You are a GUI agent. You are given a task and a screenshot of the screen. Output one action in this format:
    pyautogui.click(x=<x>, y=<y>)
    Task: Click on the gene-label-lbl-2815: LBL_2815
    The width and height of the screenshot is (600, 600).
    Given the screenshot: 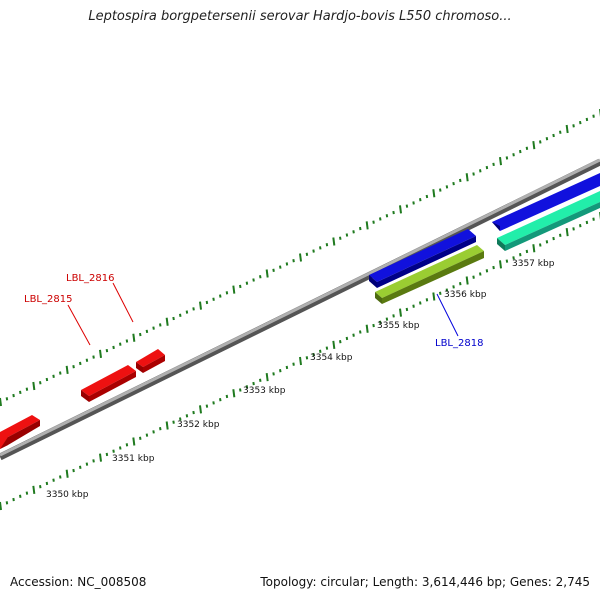 What is the action you would take?
    pyautogui.click(x=48, y=299)
    